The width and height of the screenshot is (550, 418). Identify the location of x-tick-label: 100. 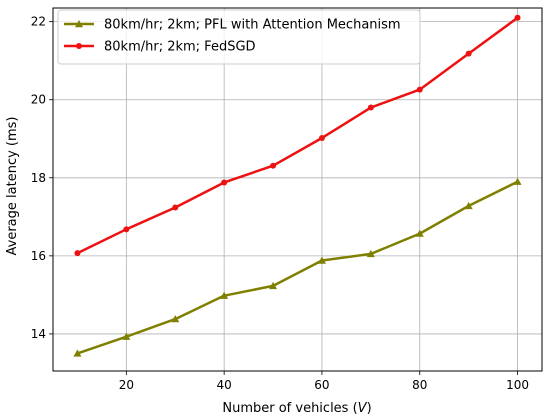
(517, 385).